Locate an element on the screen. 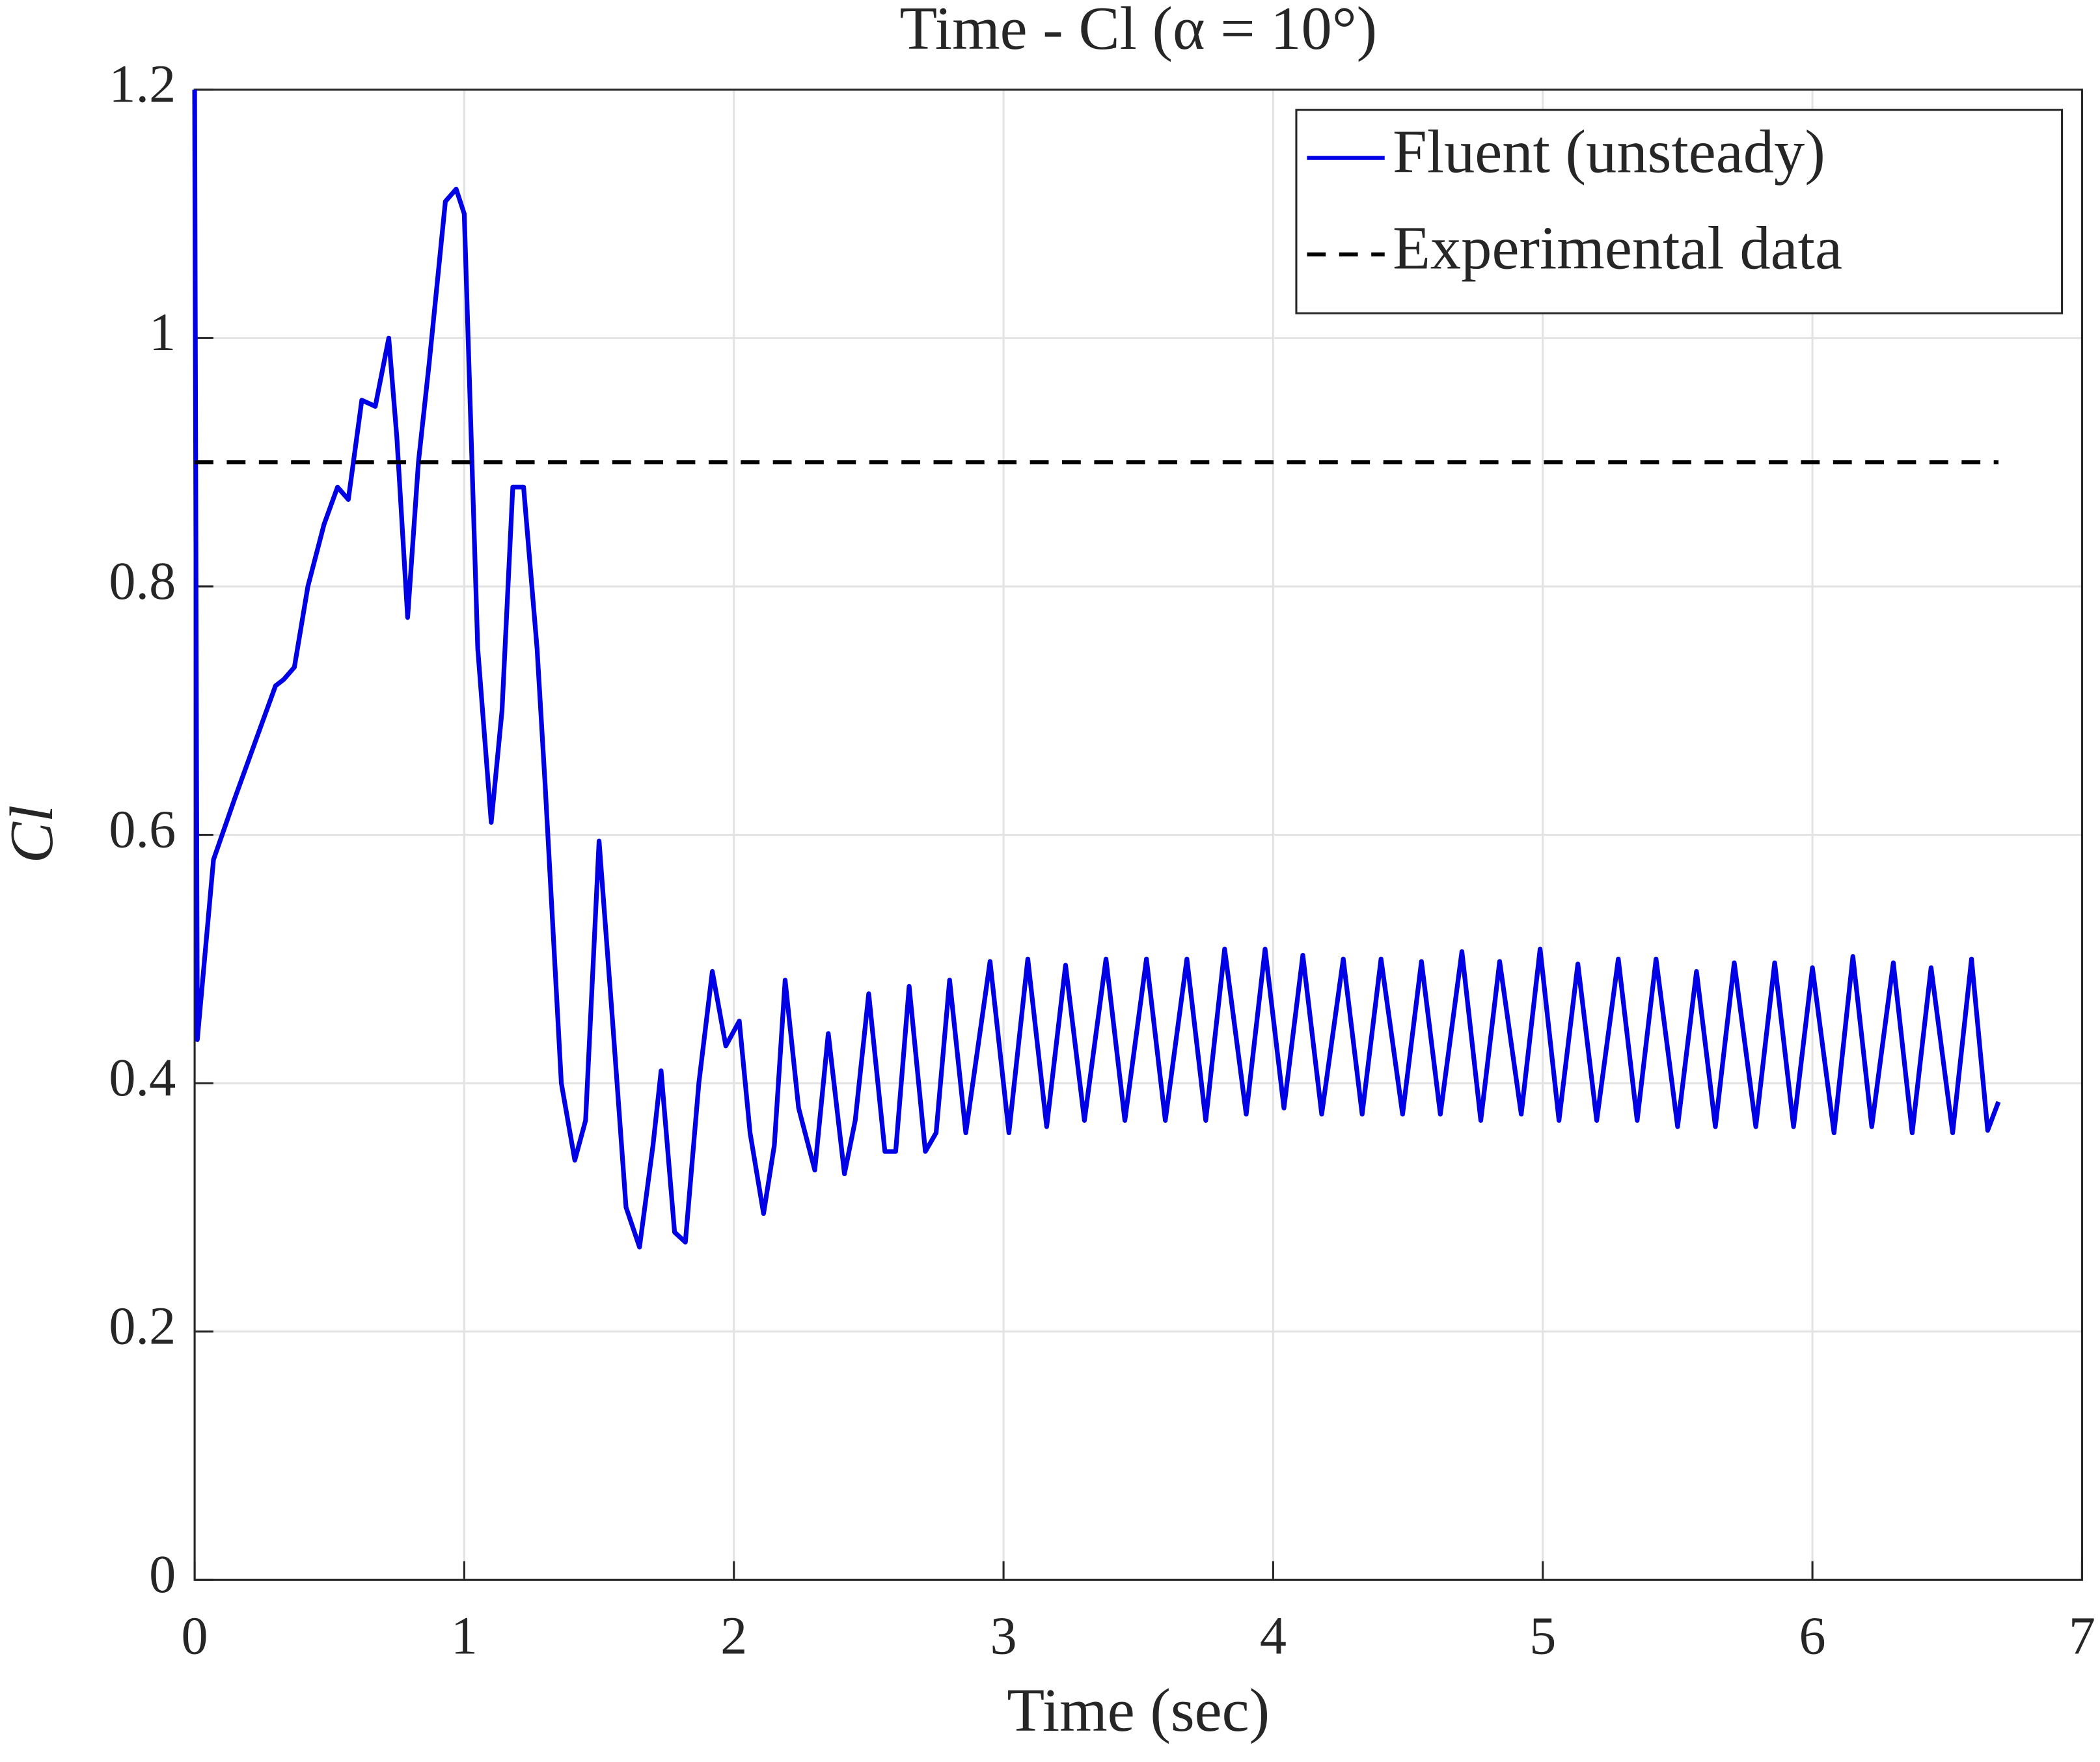  y-tick-label: 0.8 is located at coordinates (142, 581).